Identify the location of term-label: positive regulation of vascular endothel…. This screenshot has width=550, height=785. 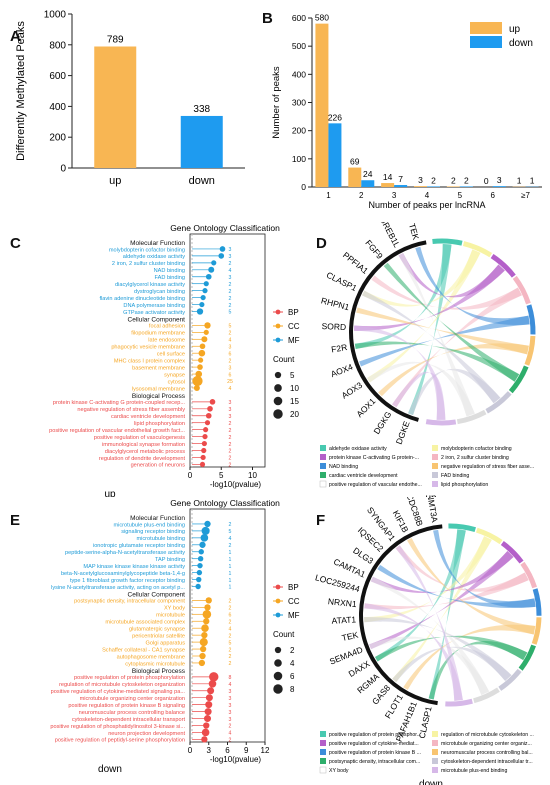
(117, 431).